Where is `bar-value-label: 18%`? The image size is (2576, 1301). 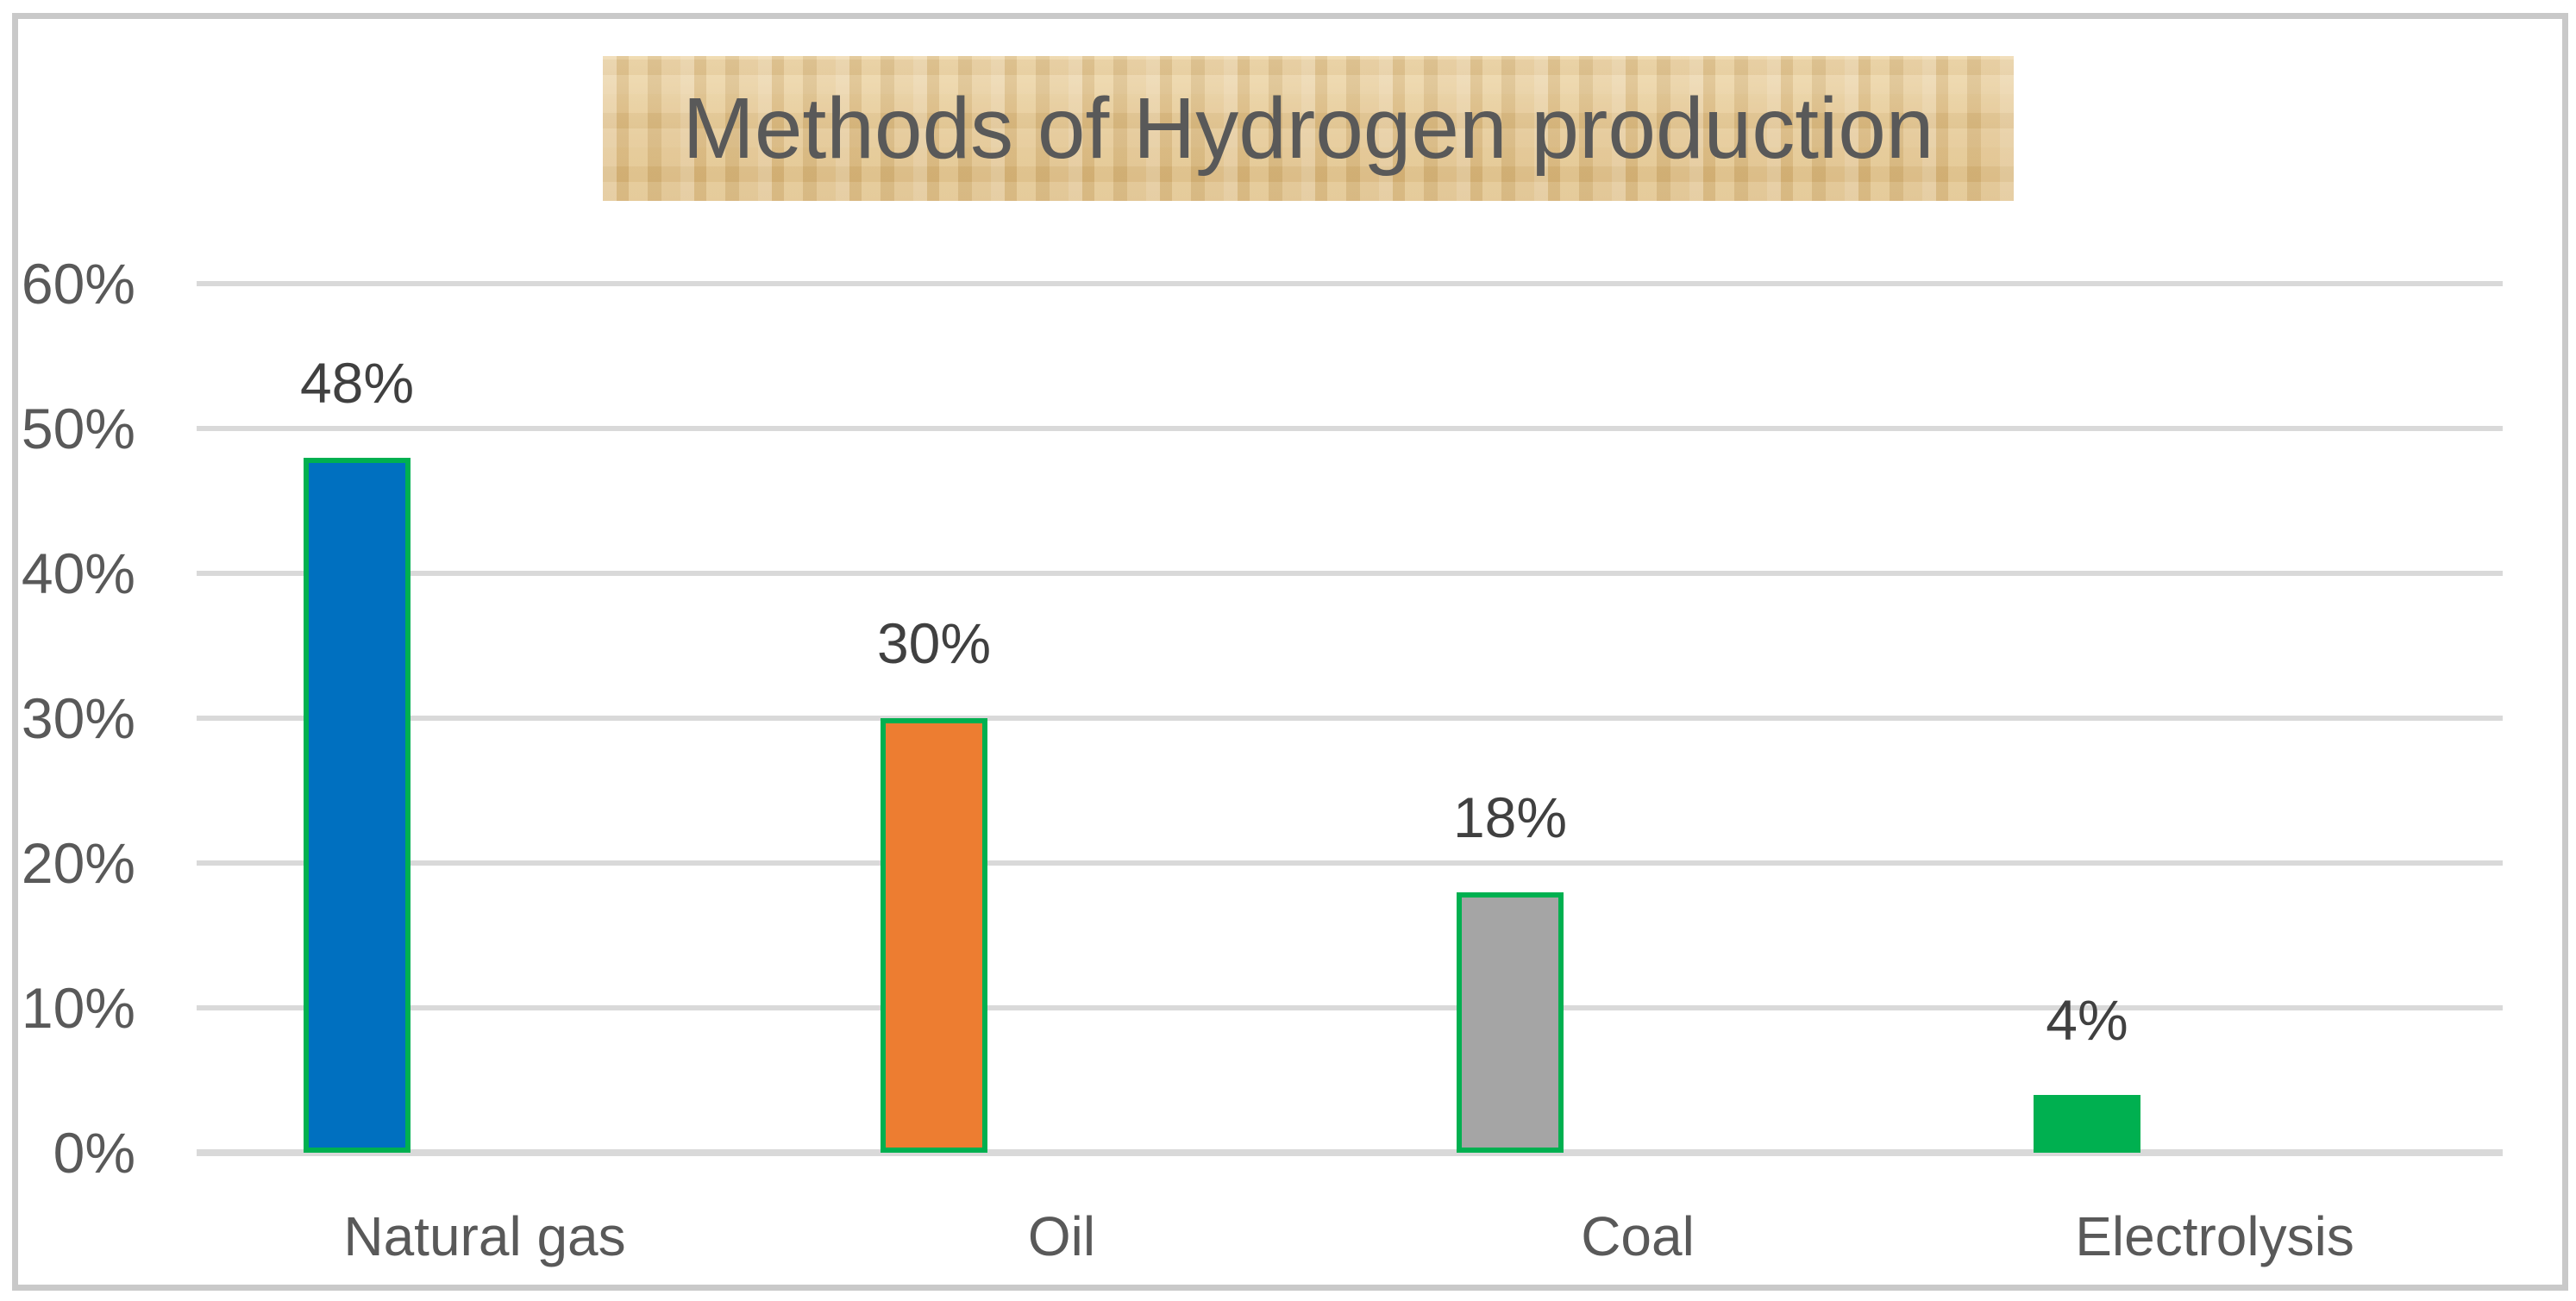
bar-value-label: 18% is located at coordinates (1510, 817).